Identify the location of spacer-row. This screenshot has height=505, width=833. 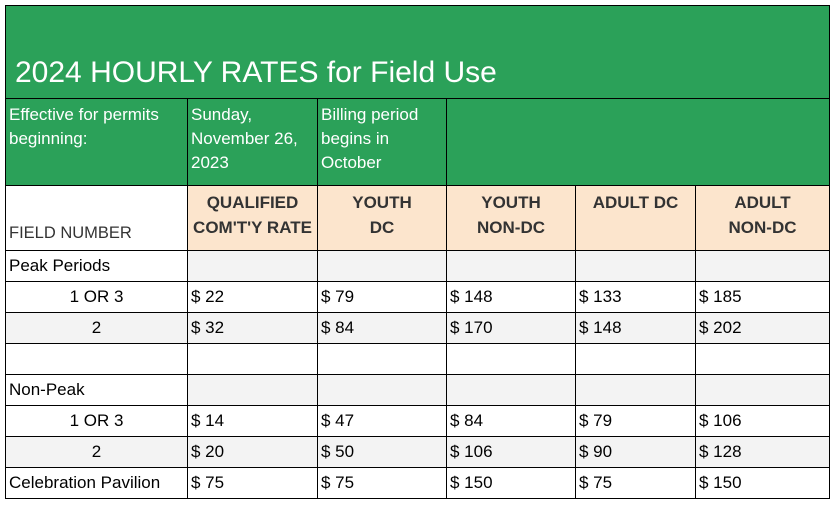
(418, 359).